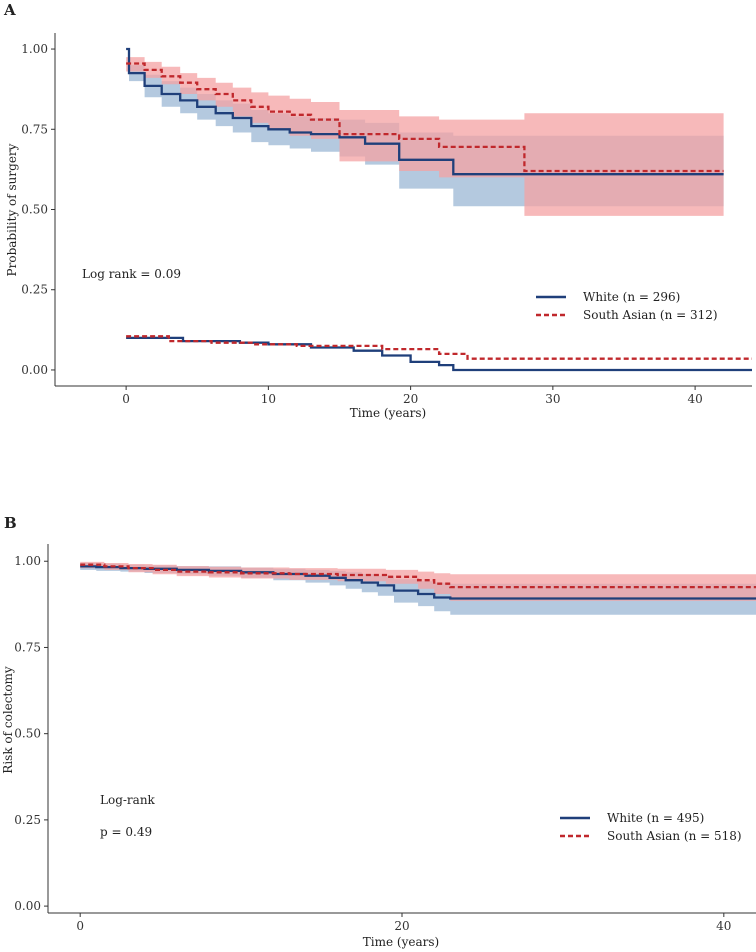 Image resolution: width=756 pixels, height=952 pixels. What do you see at coordinates (401, 942) in the screenshot?
I see `panel-b-x-axis-title: Time (years)` at bounding box center [401, 942].